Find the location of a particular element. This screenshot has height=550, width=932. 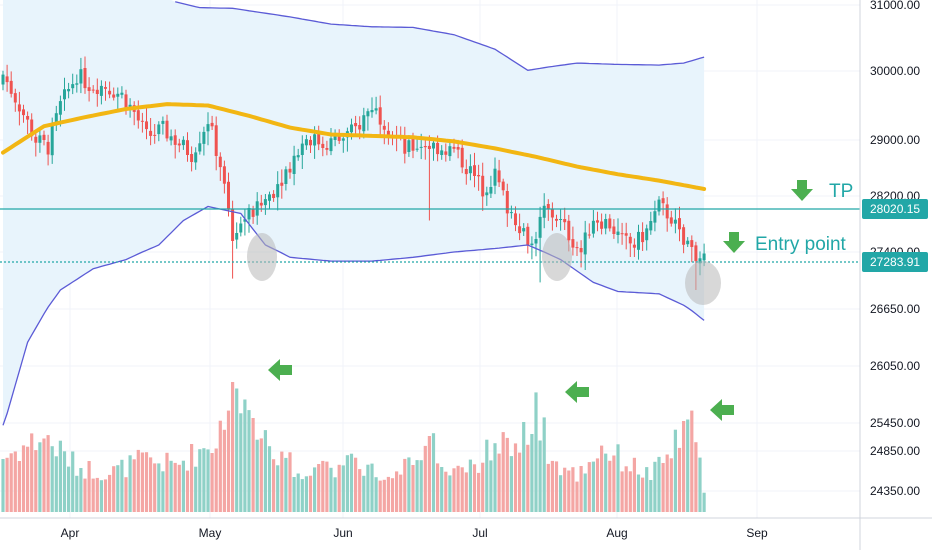

price-tag-label: 27283.91 is located at coordinates (895, 262).